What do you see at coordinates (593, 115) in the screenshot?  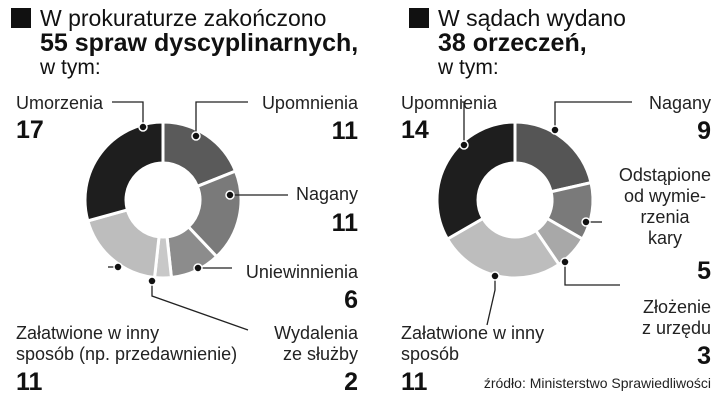 I see `right-leader-nagany` at bounding box center [593, 115].